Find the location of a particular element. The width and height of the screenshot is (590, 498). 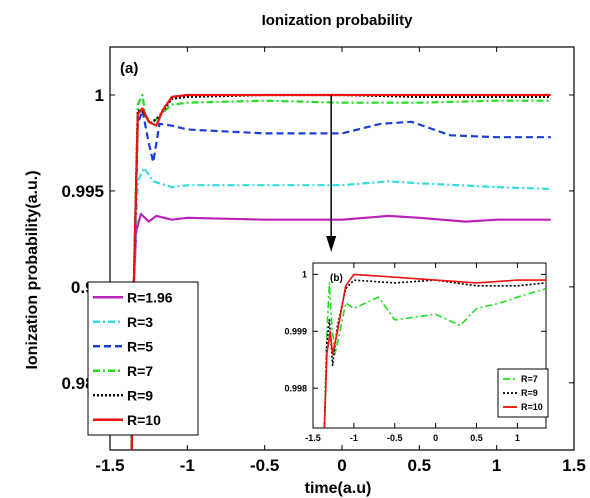

arrow-head is located at coordinates (331, 244).